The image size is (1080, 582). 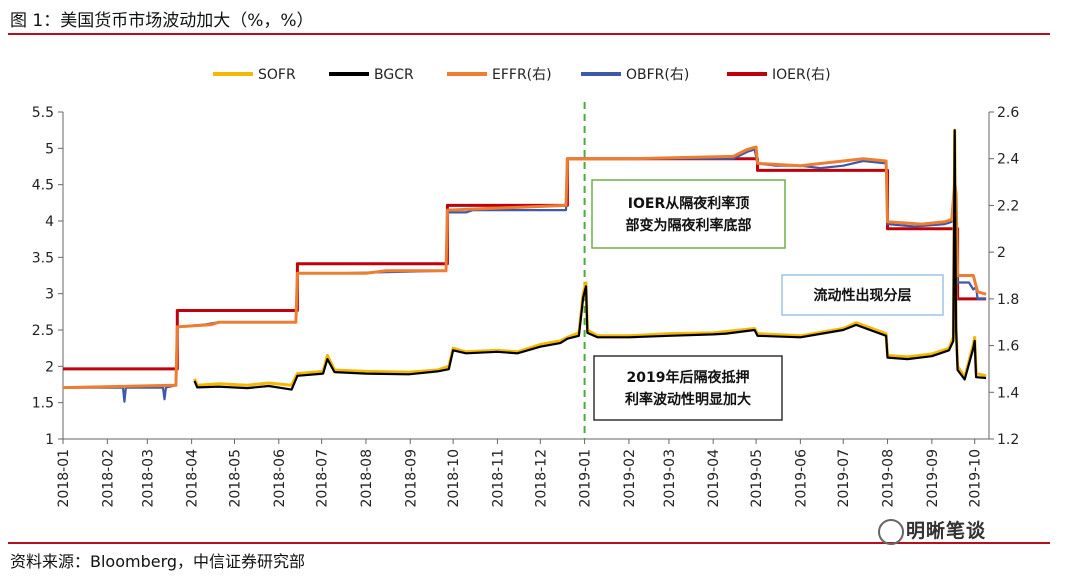 What do you see at coordinates (714, 478) in the screenshot?
I see `x-tick-label: 2019-04` at bounding box center [714, 478].